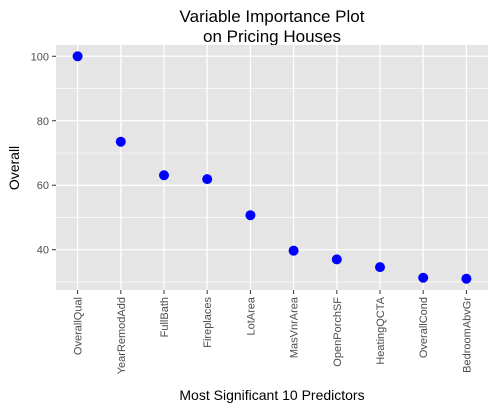  I want to click on x-tick-label-1: YearRemodAdd, so click(122, 335).